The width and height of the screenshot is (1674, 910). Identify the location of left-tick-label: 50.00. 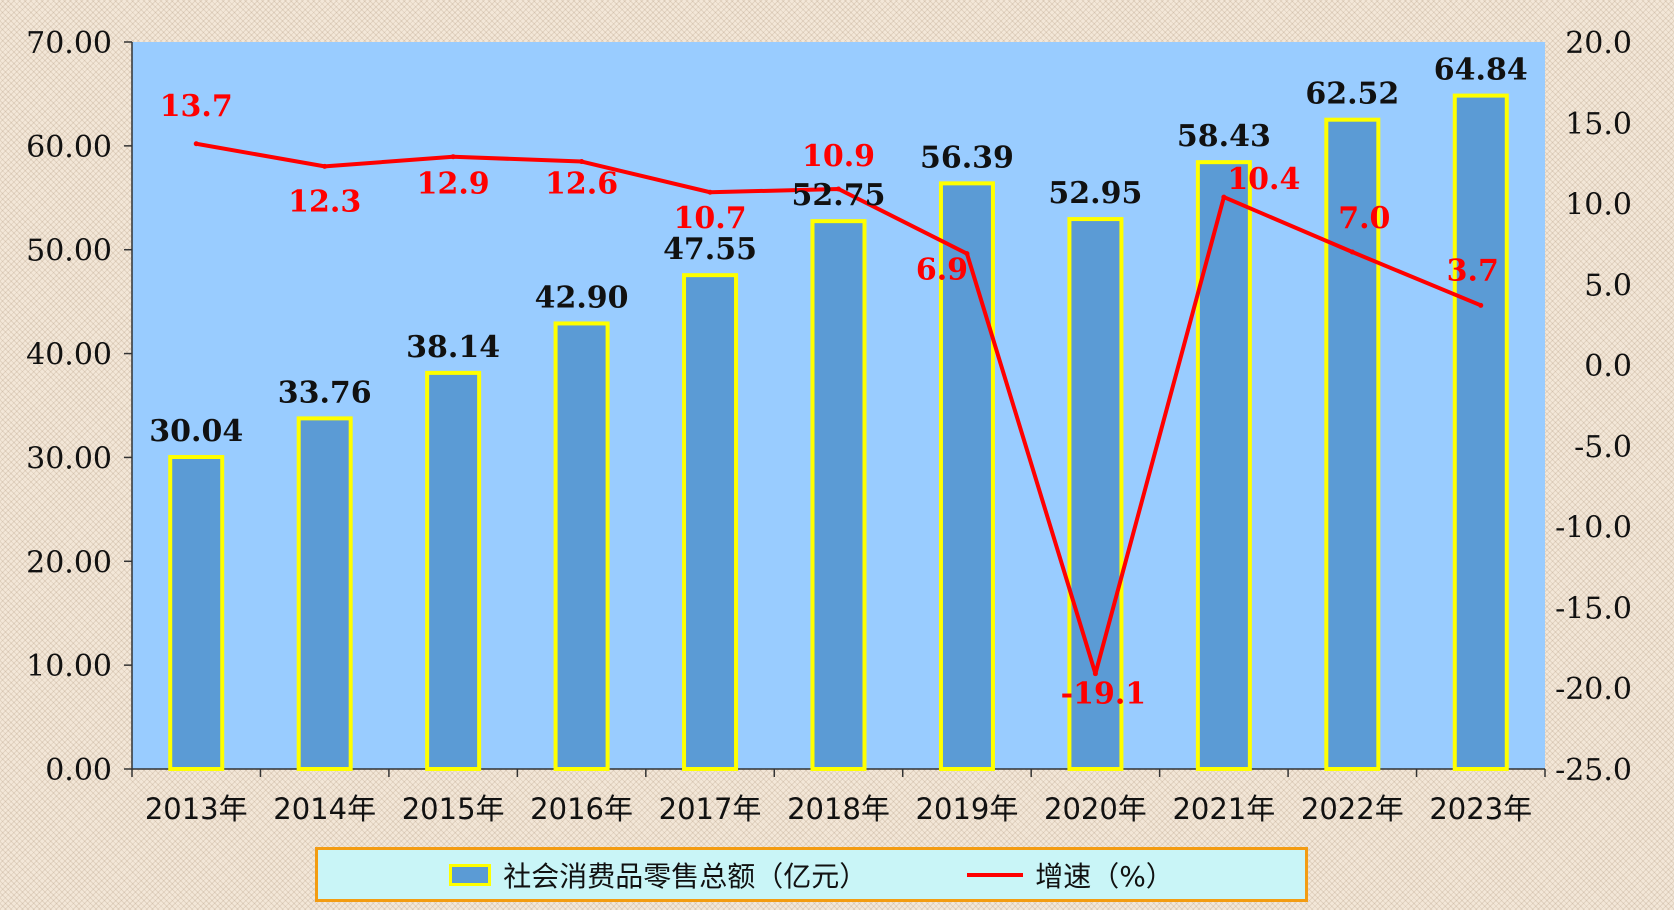
(69, 251).